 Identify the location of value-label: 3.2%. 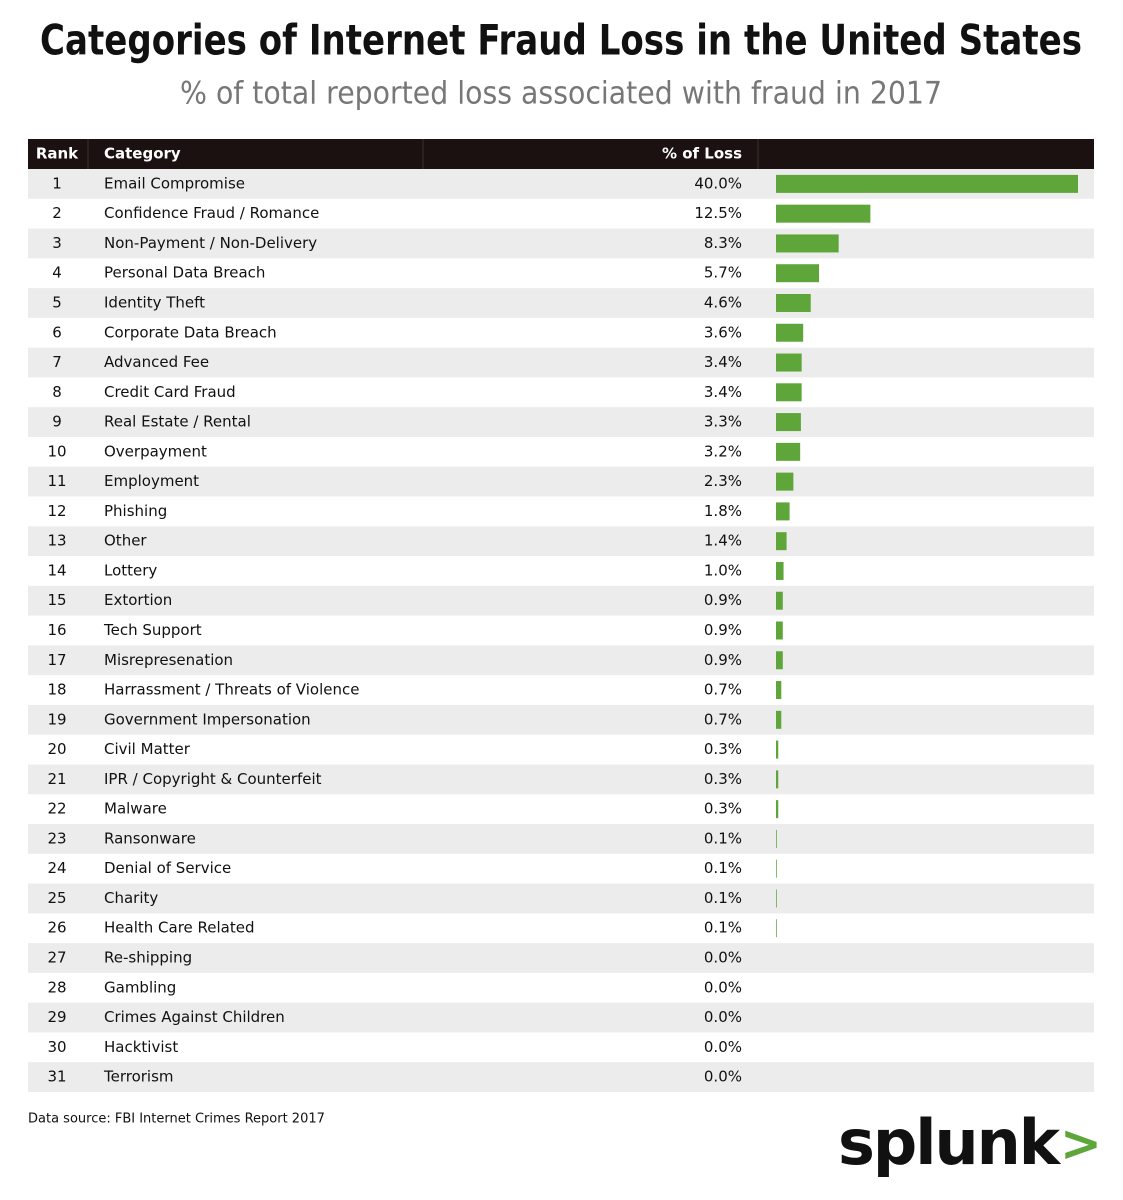
(723, 451).